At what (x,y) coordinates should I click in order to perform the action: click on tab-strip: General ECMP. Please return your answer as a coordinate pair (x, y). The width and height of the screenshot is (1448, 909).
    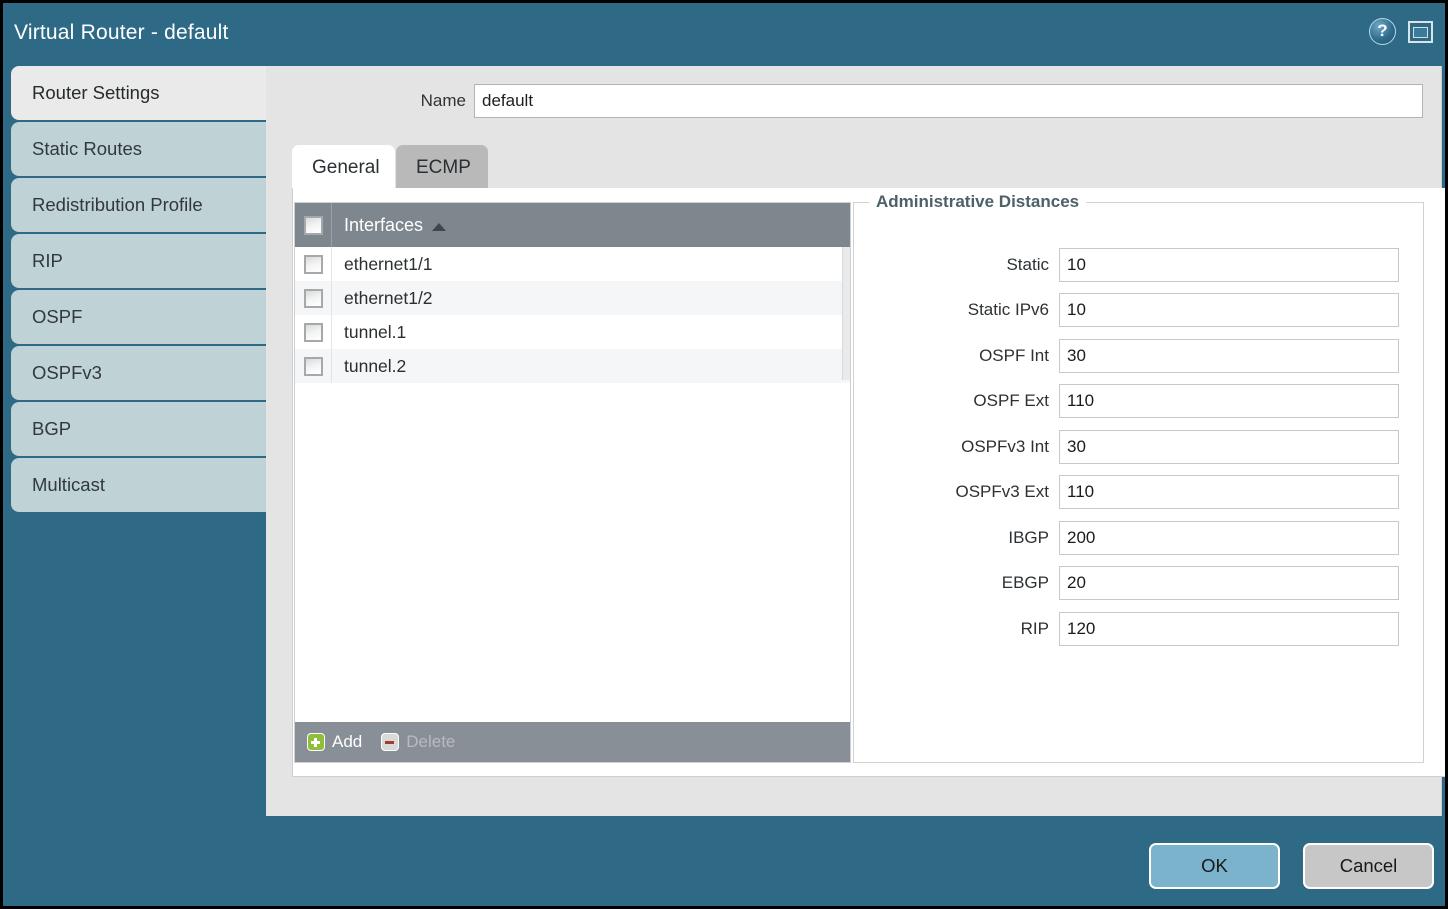
    Looking at the image, I should click on (854, 167).